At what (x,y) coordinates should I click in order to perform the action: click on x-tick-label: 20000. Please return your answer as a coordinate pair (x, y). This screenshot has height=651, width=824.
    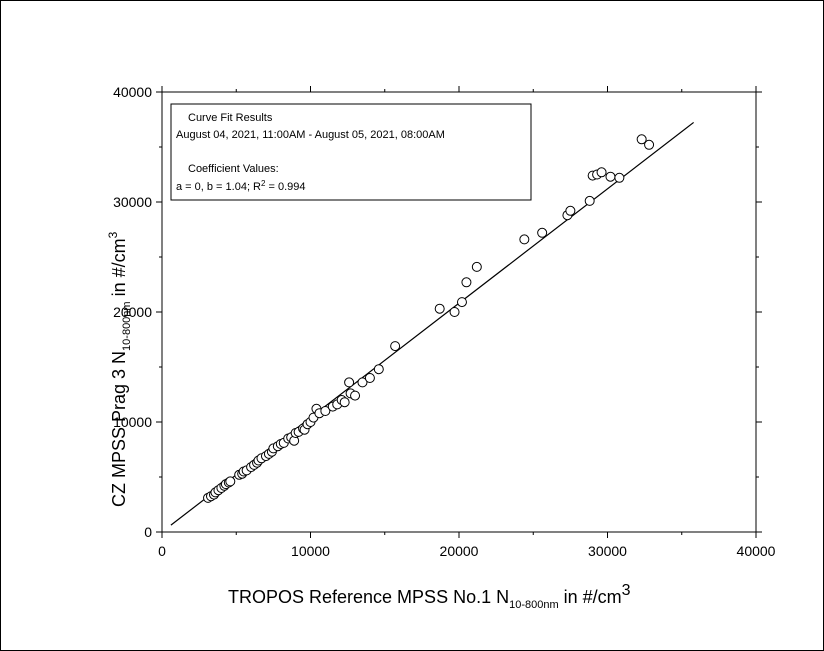
    Looking at the image, I should click on (459, 551).